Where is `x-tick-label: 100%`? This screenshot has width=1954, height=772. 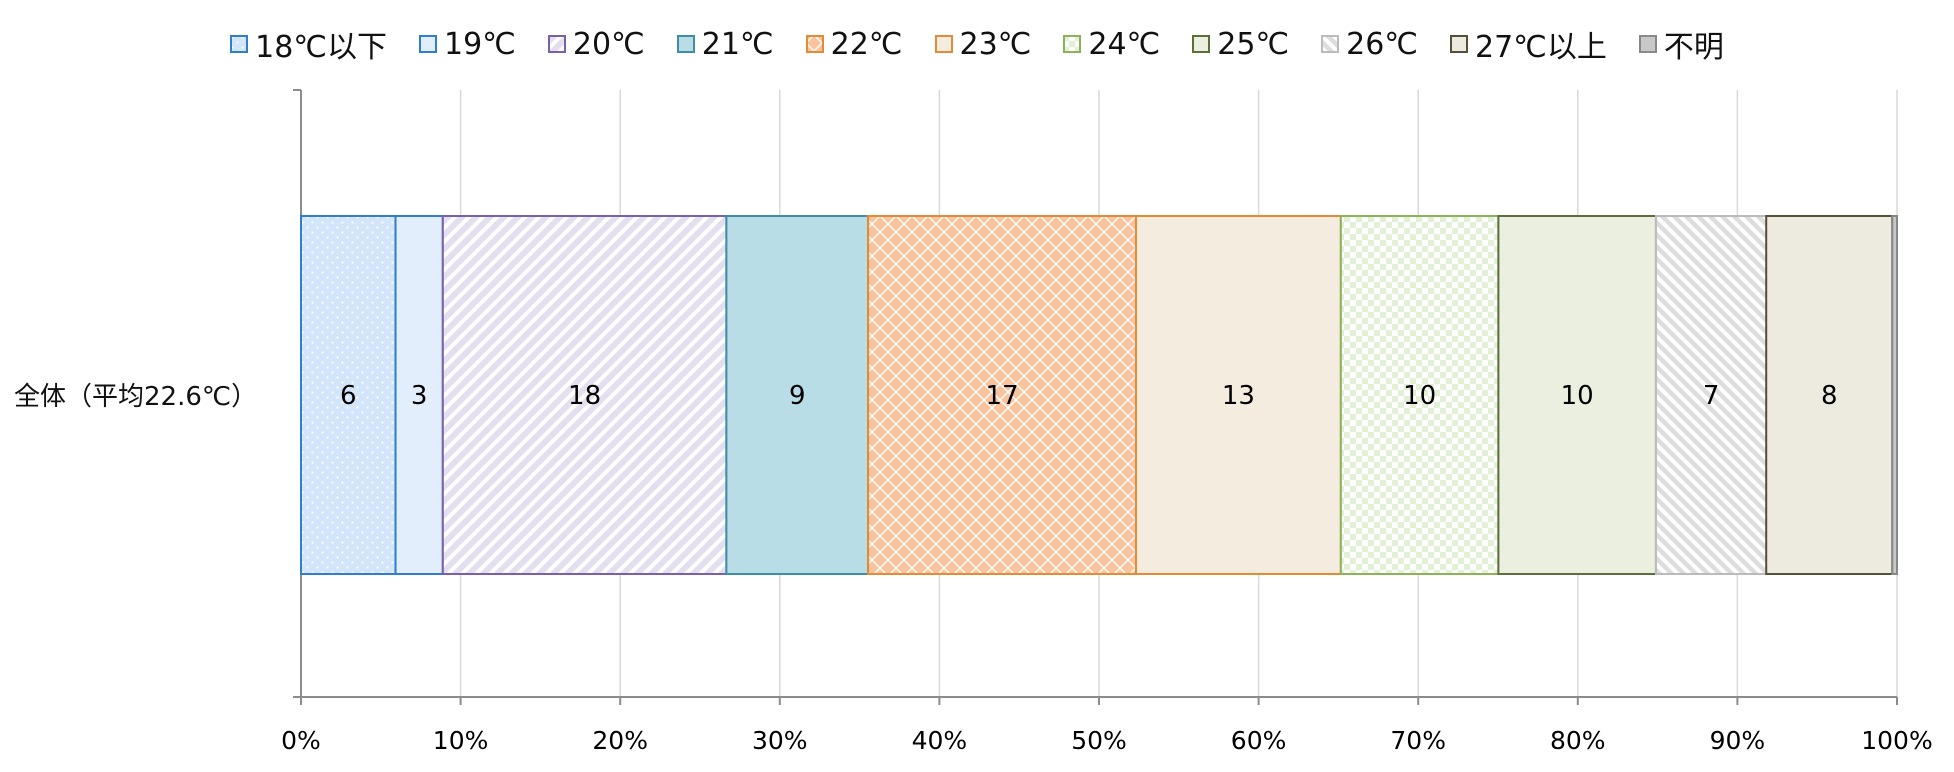
x-tick-label: 100% is located at coordinates (1896, 740).